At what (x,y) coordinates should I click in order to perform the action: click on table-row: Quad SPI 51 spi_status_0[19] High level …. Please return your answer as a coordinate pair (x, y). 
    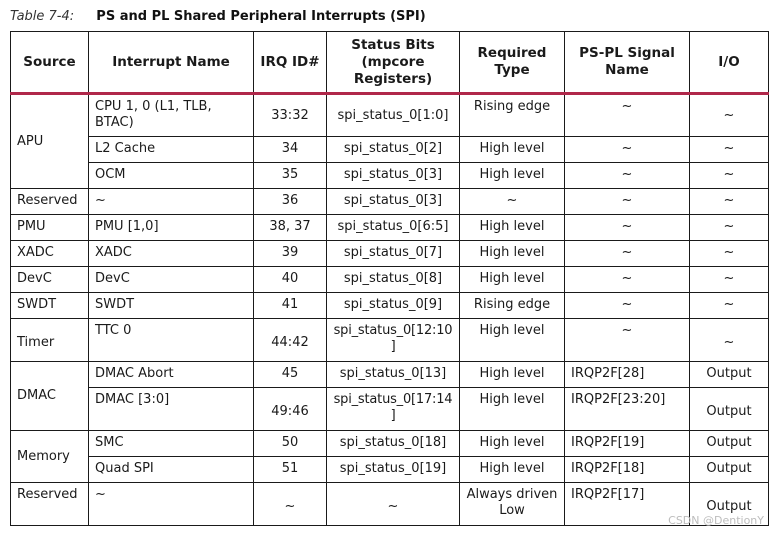
    Looking at the image, I should click on (390, 469).